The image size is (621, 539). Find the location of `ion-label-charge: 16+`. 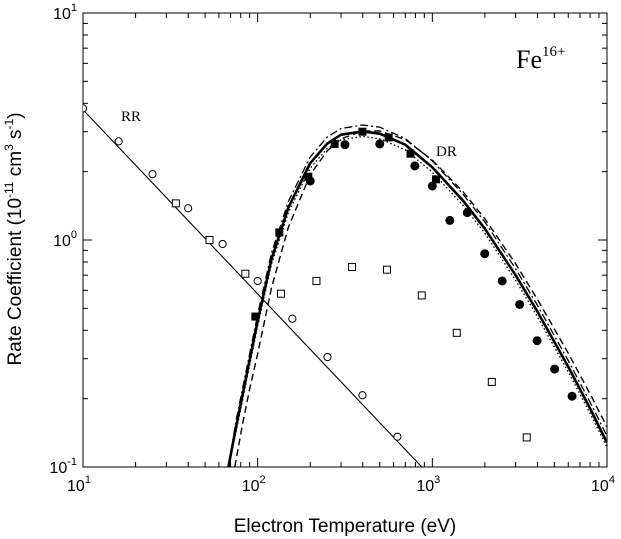

ion-label-charge: 16+ is located at coordinates (553, 52).